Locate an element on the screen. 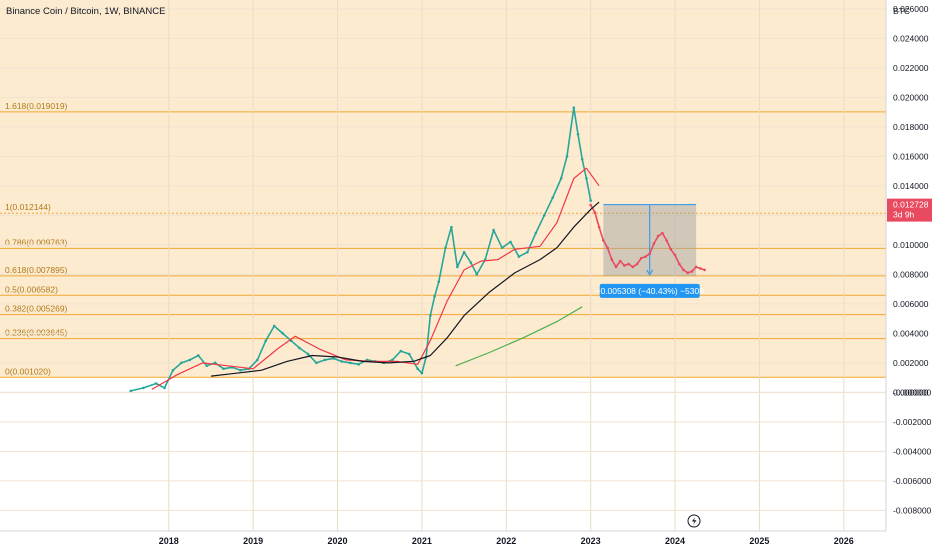 Image resolution: width=932 pixels, height=550 pixels. y-tick-label-4: 0.018000 is located at coordinates (911, 127).